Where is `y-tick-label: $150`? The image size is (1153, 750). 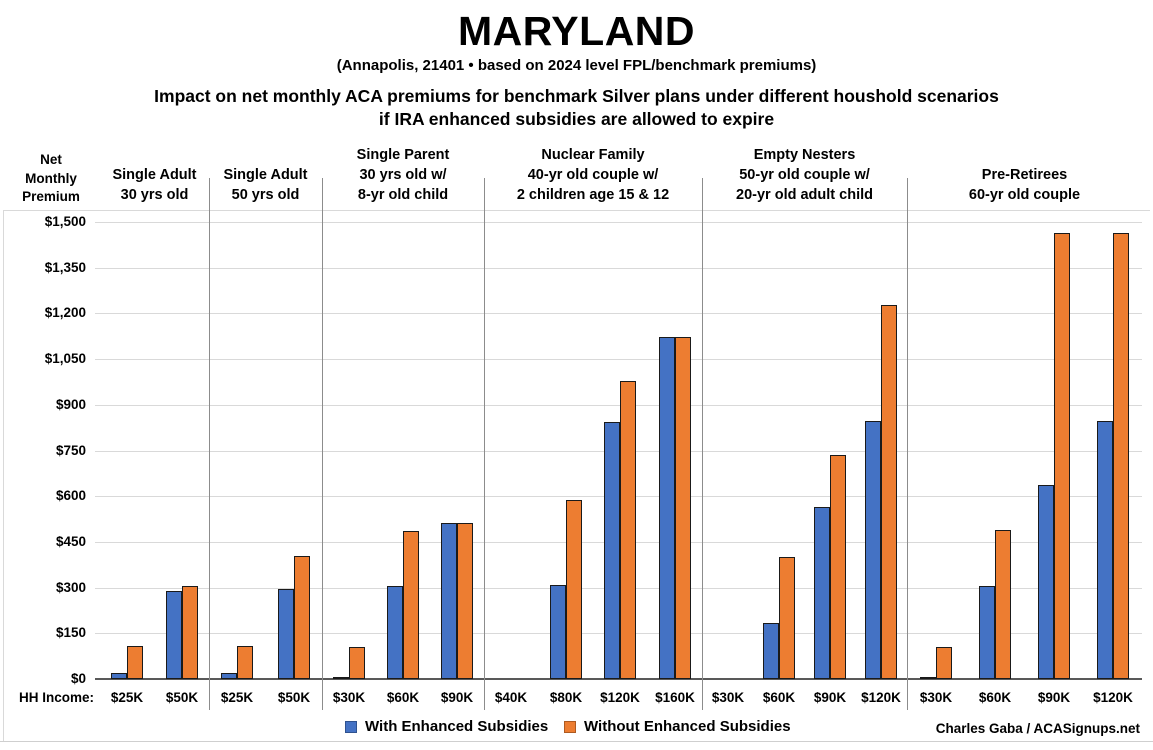 y-tick-label: $150 is located at coordinates (70, 632).